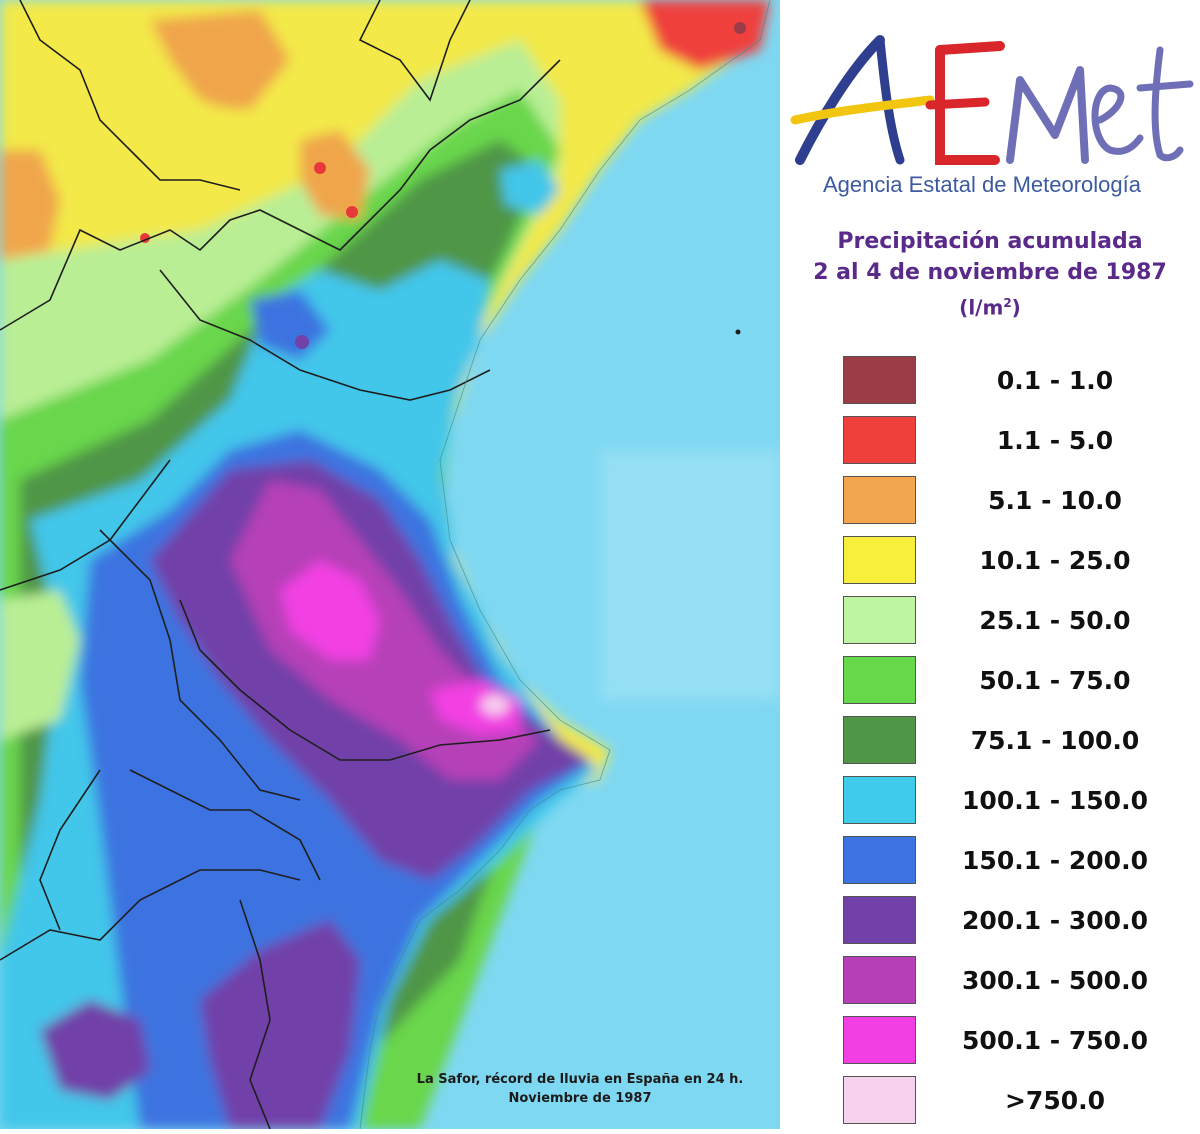  I want to click on title-line-1: Precipitación acumulada, so click(990, 241).